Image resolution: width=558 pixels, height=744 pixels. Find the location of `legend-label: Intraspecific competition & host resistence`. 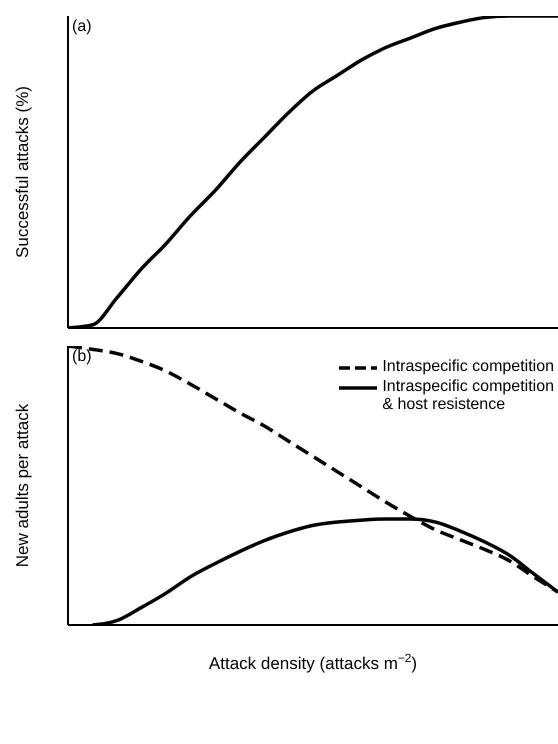

legend-label: Intraspecific competition & host resistence is located at coordinates (468, 396).